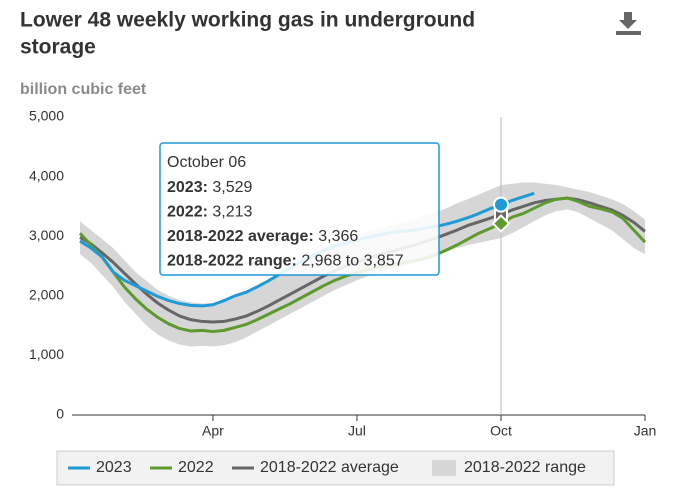  What do you see at coordinates (444, 468) in the screenshot?
I see `legend-swatch` at bounding box center [444, 468].